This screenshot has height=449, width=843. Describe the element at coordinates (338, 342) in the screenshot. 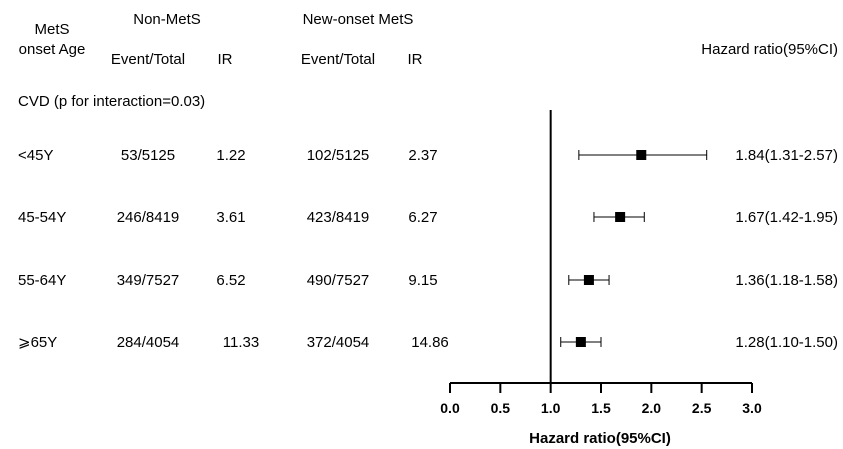

I see `row-new-onset-event-total: 372/4054` at that location.